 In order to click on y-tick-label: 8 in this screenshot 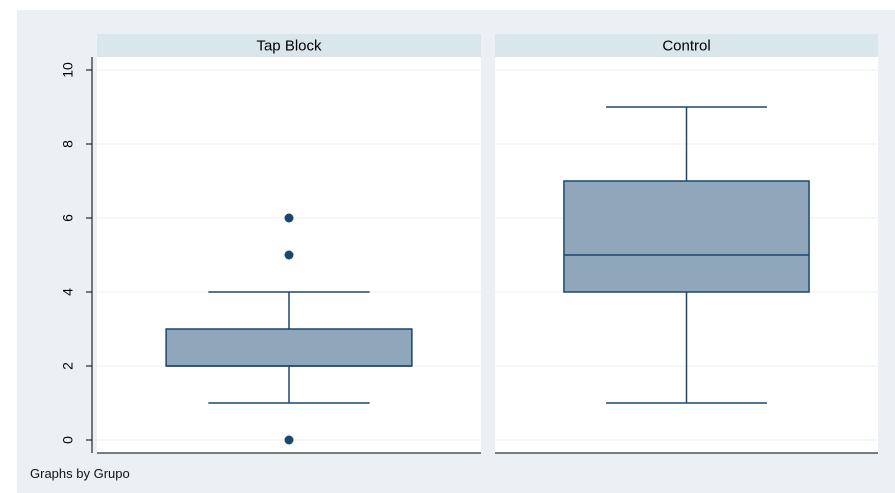, I will do `click(68, 144)`.